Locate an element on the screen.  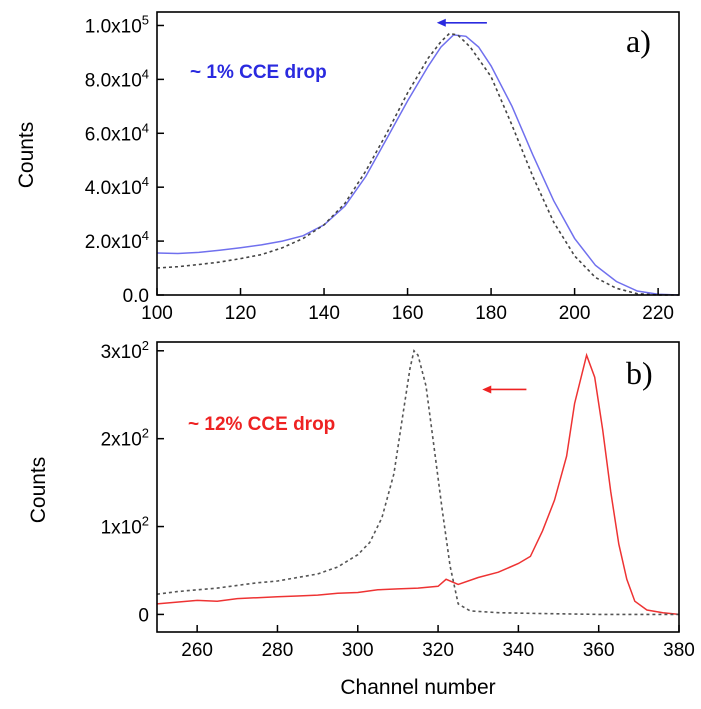
panel-a-arrow is located at coordinates (461, 22).